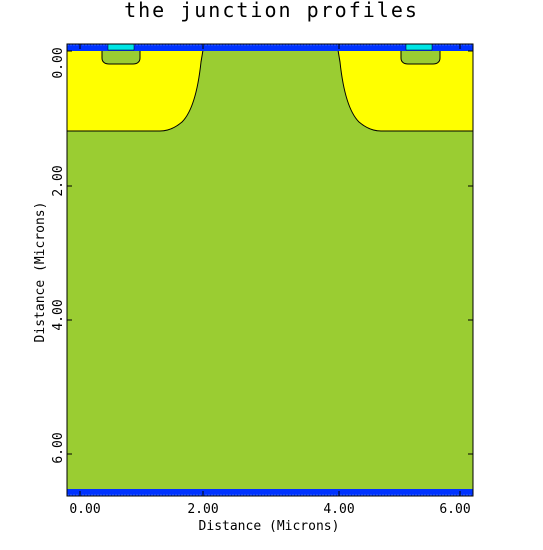 This screenshot has width=543, height=550. Describe the element at coordinates (84, 509) in the screenshot. I see `x-tick-label: 0.00` at that location.